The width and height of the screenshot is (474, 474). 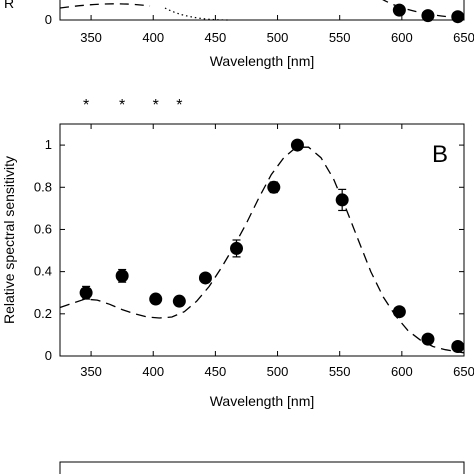 I want to click on top-x-tick-label: 450, so click(x=216, y=37).